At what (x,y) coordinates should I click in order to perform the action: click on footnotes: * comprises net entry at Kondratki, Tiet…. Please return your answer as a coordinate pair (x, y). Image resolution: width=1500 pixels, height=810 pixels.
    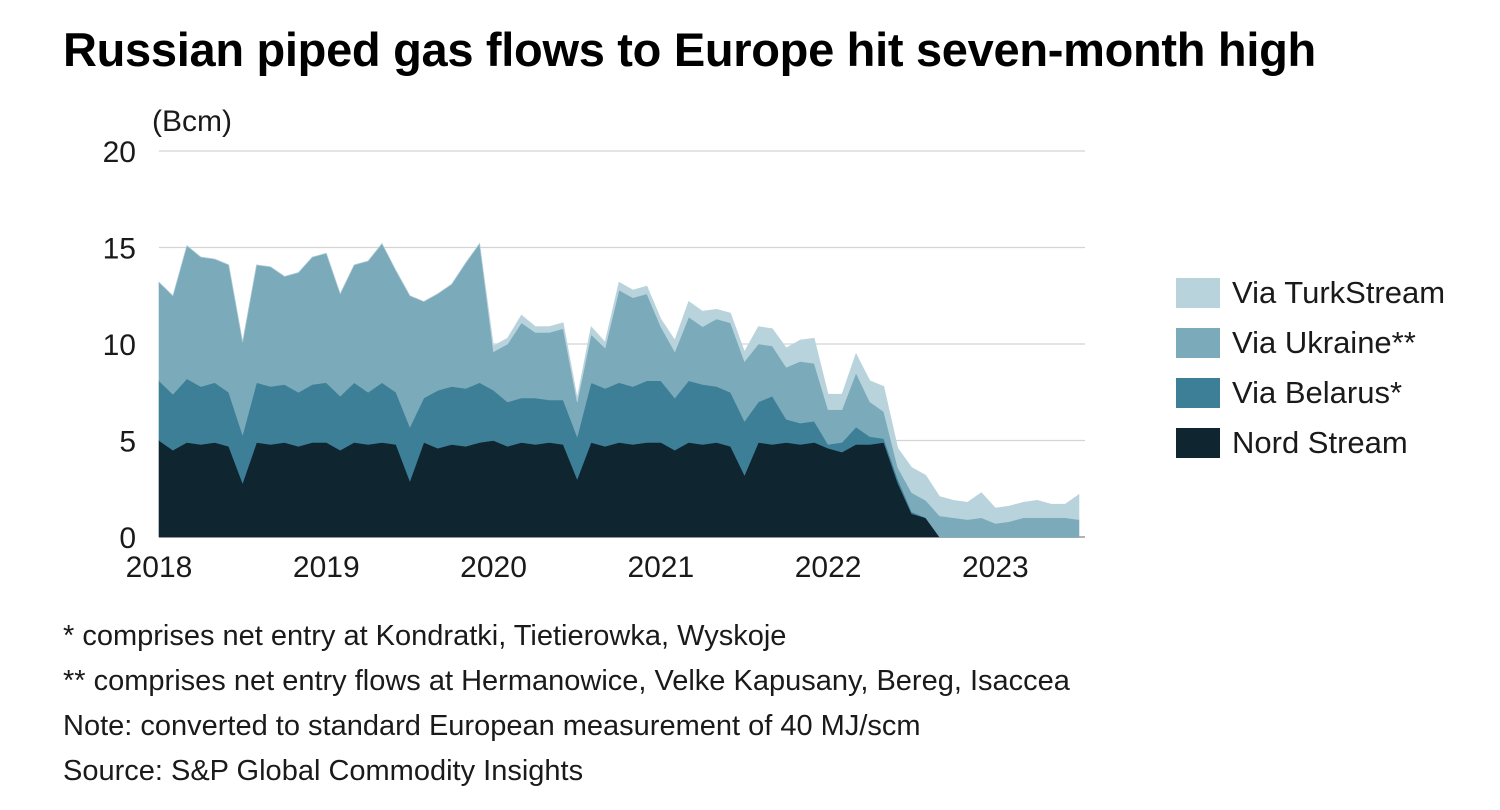
    Looking at the image, I should click on (566, 704).